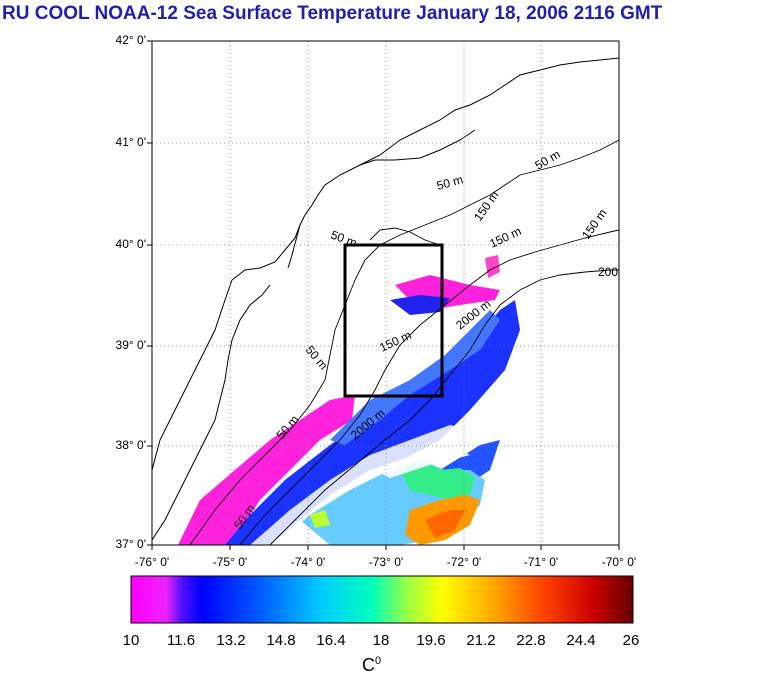 This screenshot has height=680, width=769. Describe the element at coordinates (481, 640) in the screenshot. I see `colorbar-tick: 21.2` at that location.